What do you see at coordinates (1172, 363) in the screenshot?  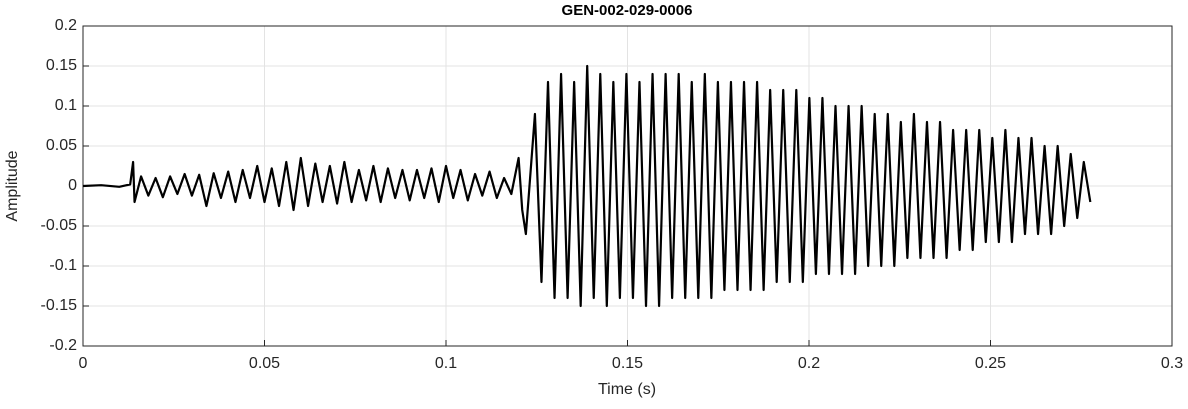 I see `x-tick-label: 0.3` at bounding box center [1172, 363].